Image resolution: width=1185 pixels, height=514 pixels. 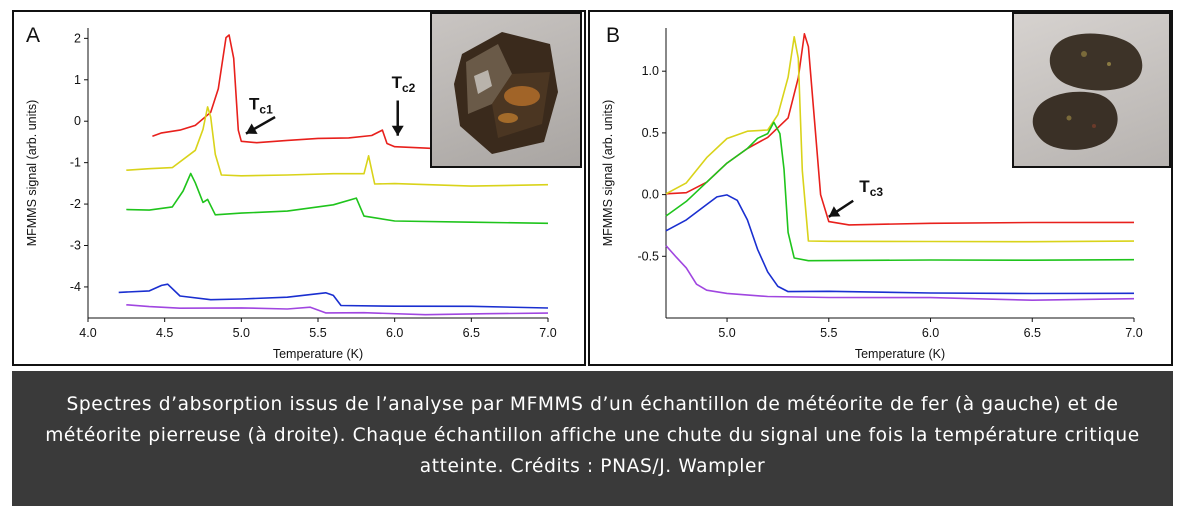 I want to click on panel-label: A, so click(x=33, y=35).